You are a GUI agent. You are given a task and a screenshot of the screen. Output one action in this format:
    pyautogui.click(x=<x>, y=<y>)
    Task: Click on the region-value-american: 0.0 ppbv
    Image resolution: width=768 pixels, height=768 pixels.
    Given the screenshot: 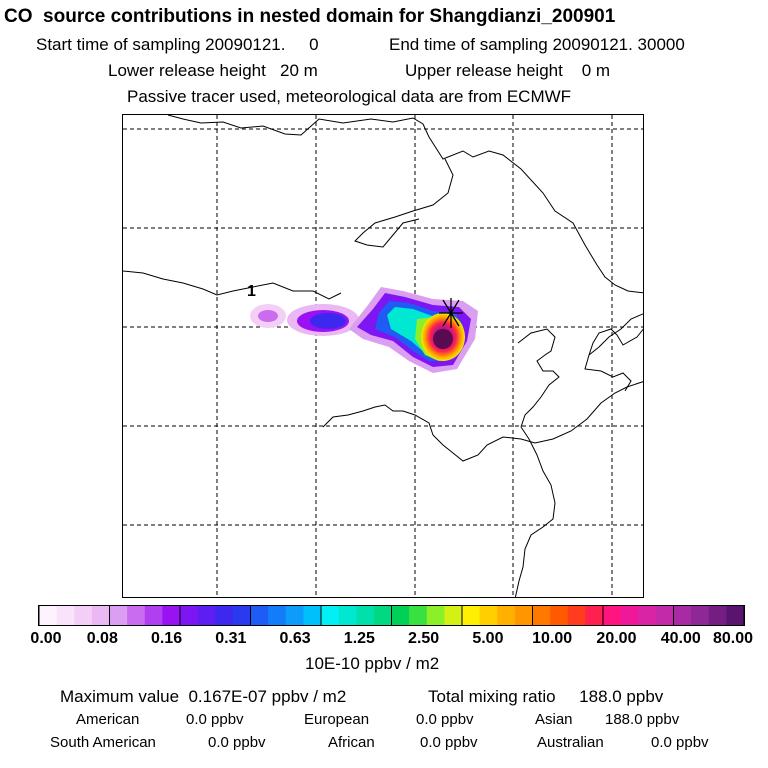 What is the action you would take?
    pyautogui.click(x=215, y=719)
    